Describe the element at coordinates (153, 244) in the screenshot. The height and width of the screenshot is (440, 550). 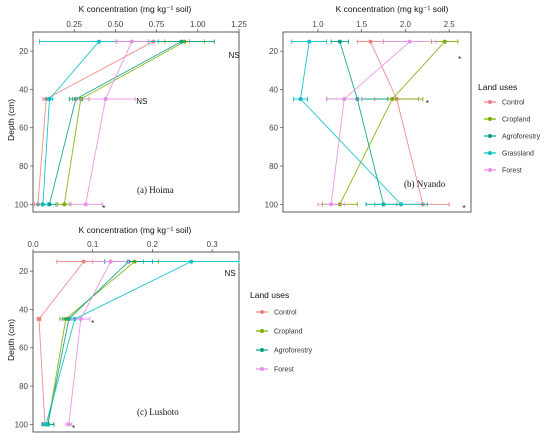
I see `panel-c-x-tick-label: 0.2` at that location.